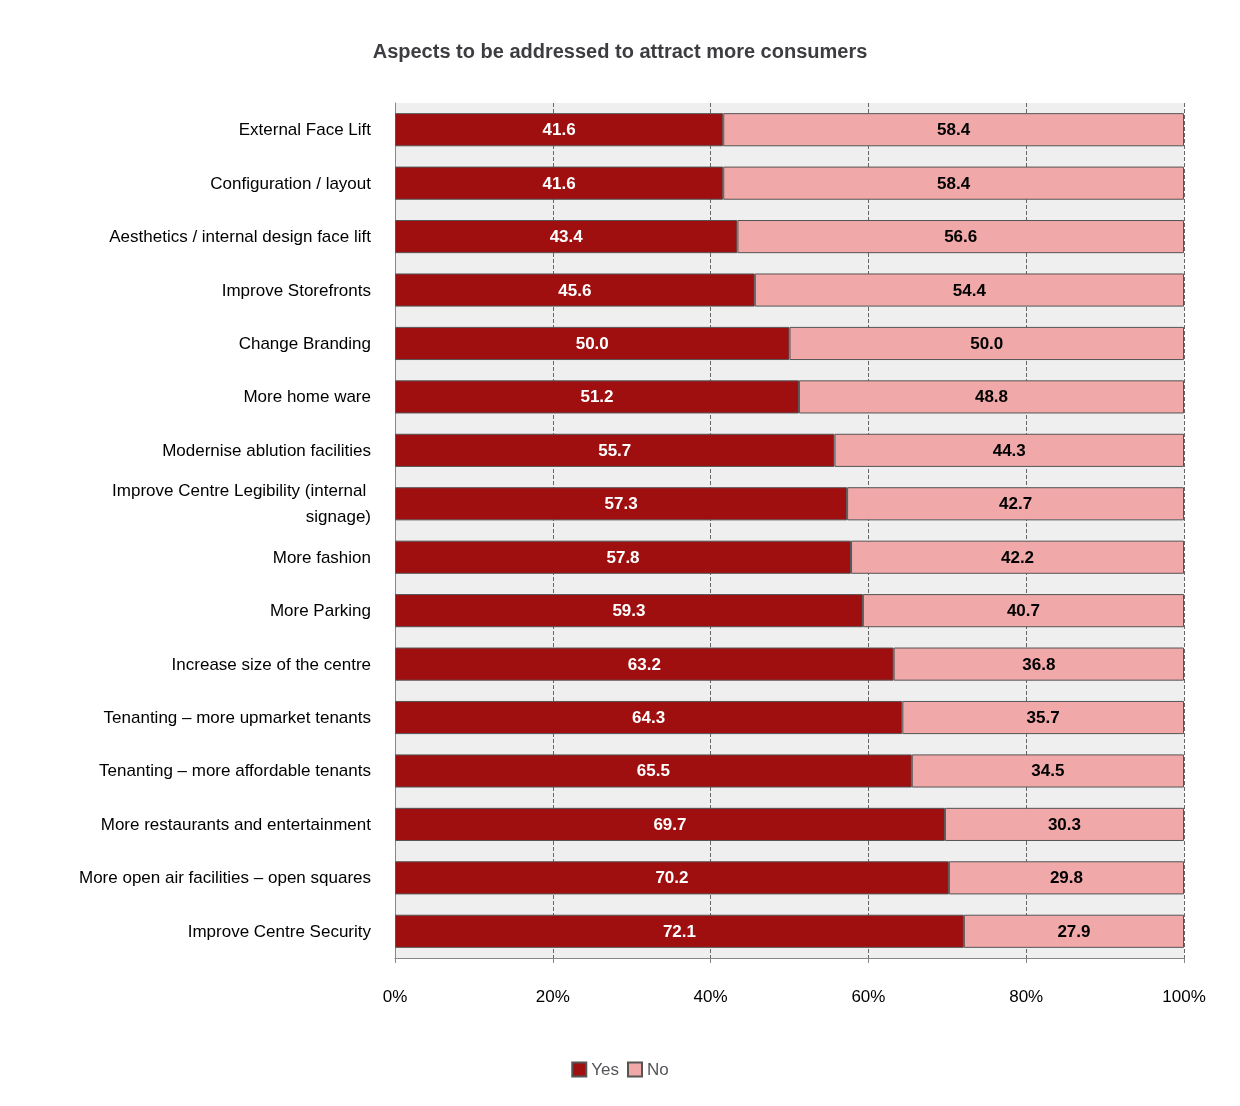  Describe the element at coordinates (961, 237) in the screenshot. I see `data-label: 56.6` at that location.